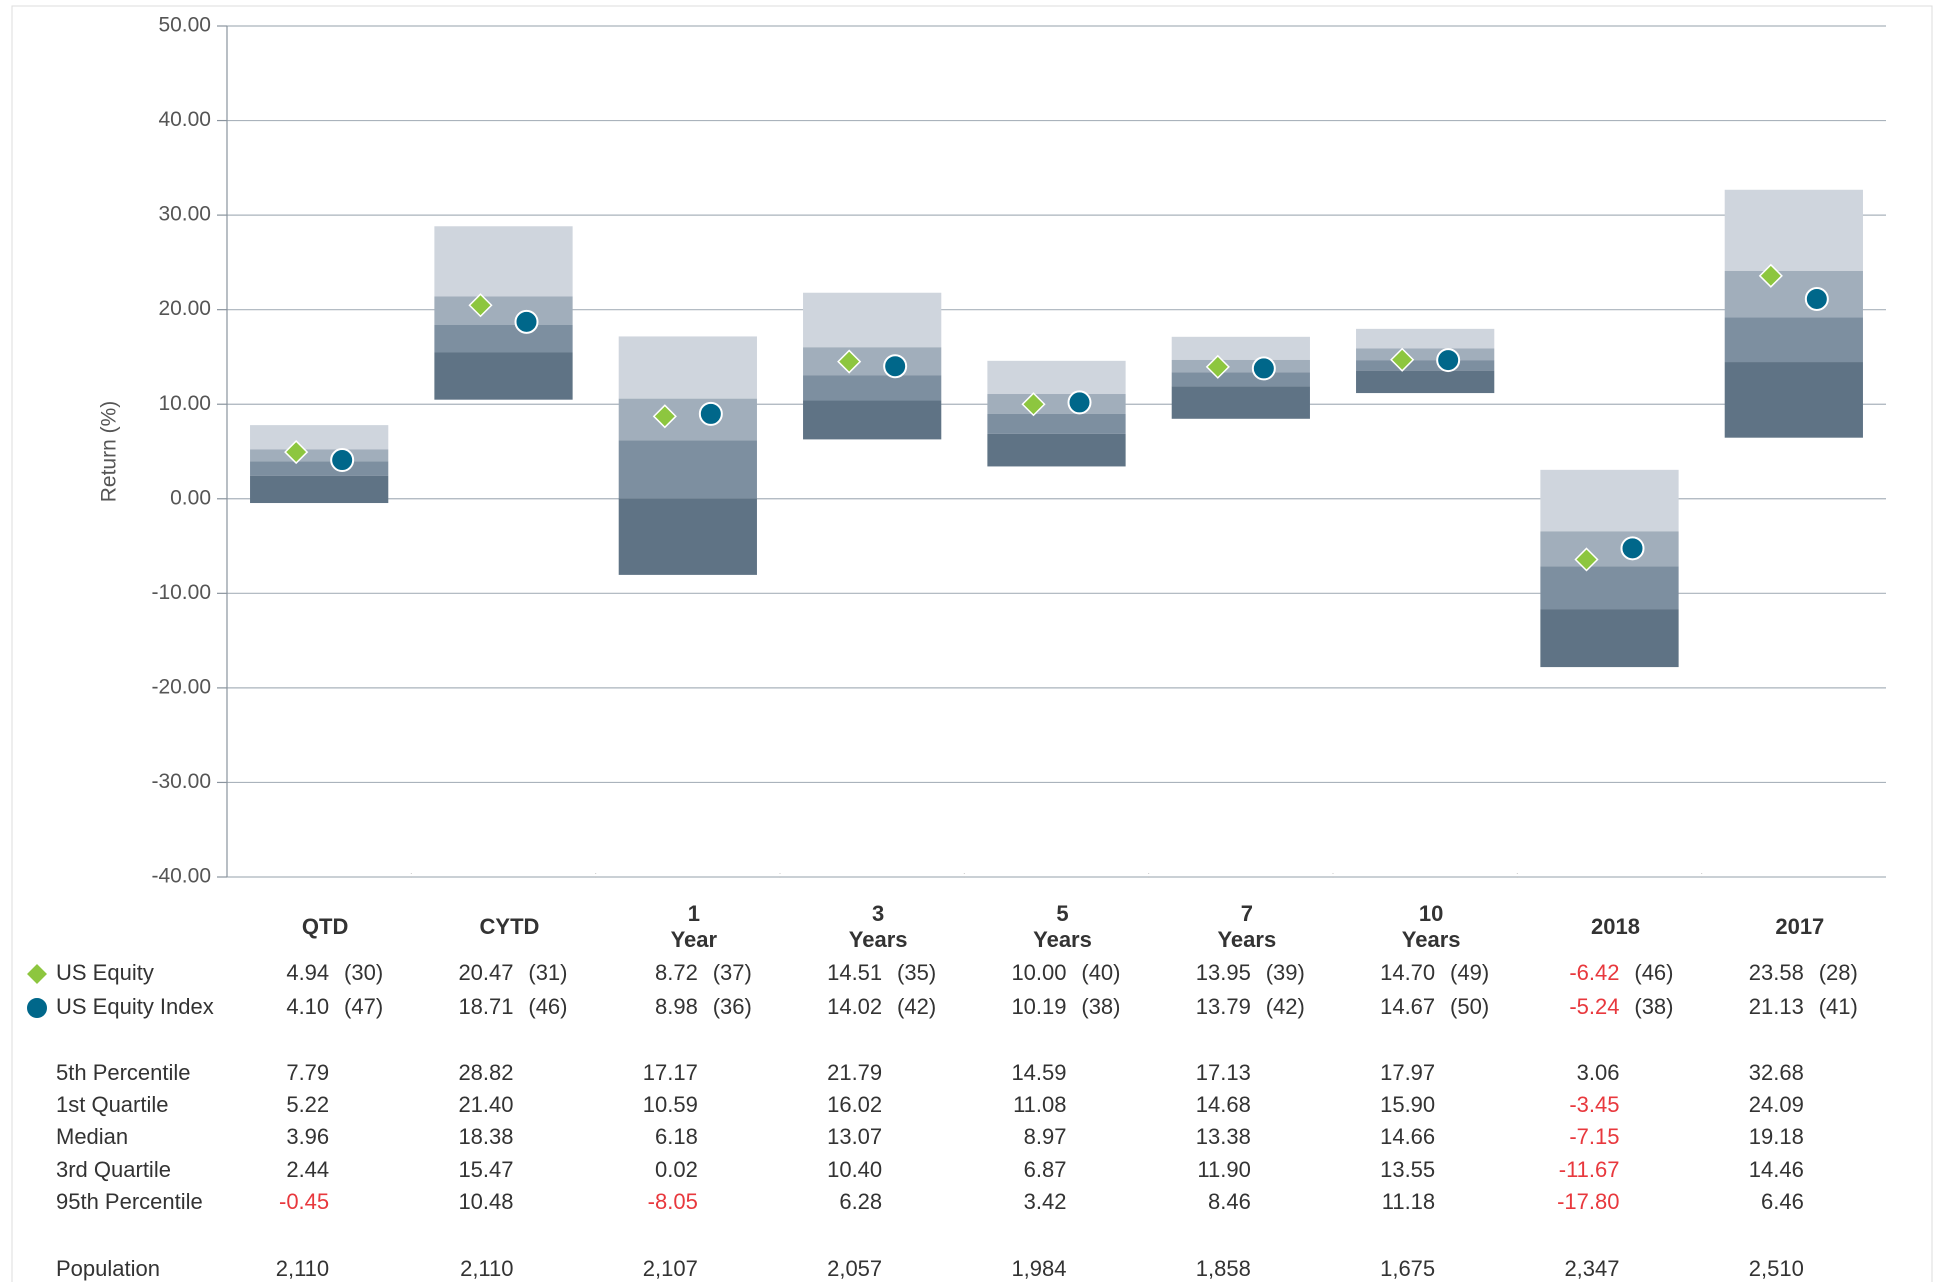 Image resolution: width=1935 pixels, height=1282 pixels. Describe the element at coordinates (485, 1136) in the screenshot. I see `percentile-cell: 18.38` at that location.